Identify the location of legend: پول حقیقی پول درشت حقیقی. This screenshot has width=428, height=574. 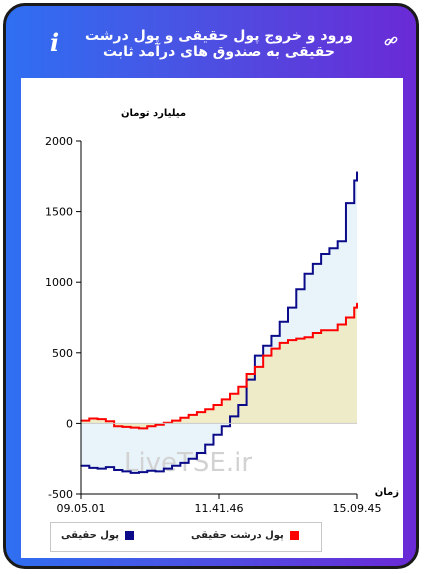
(186, 537).